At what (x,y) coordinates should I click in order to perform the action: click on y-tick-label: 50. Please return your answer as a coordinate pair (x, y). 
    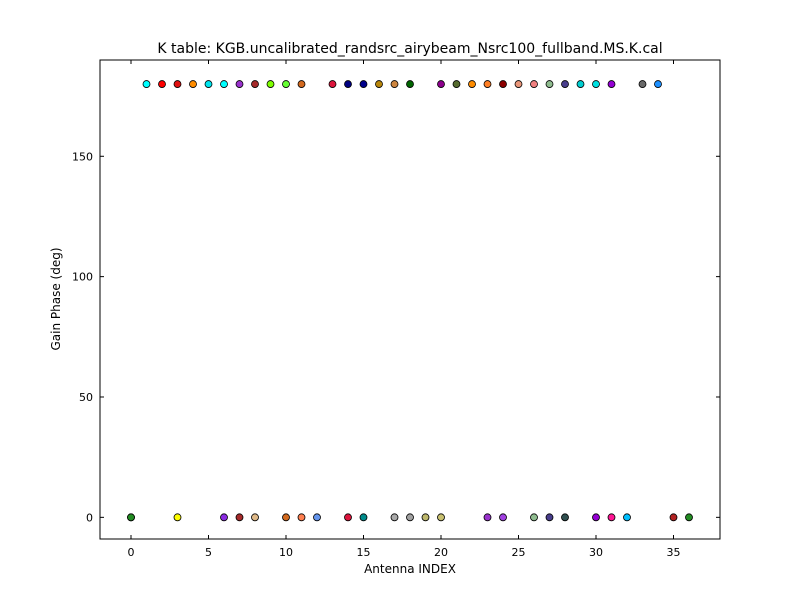
    Looking at the image, I should click on (86, 397).